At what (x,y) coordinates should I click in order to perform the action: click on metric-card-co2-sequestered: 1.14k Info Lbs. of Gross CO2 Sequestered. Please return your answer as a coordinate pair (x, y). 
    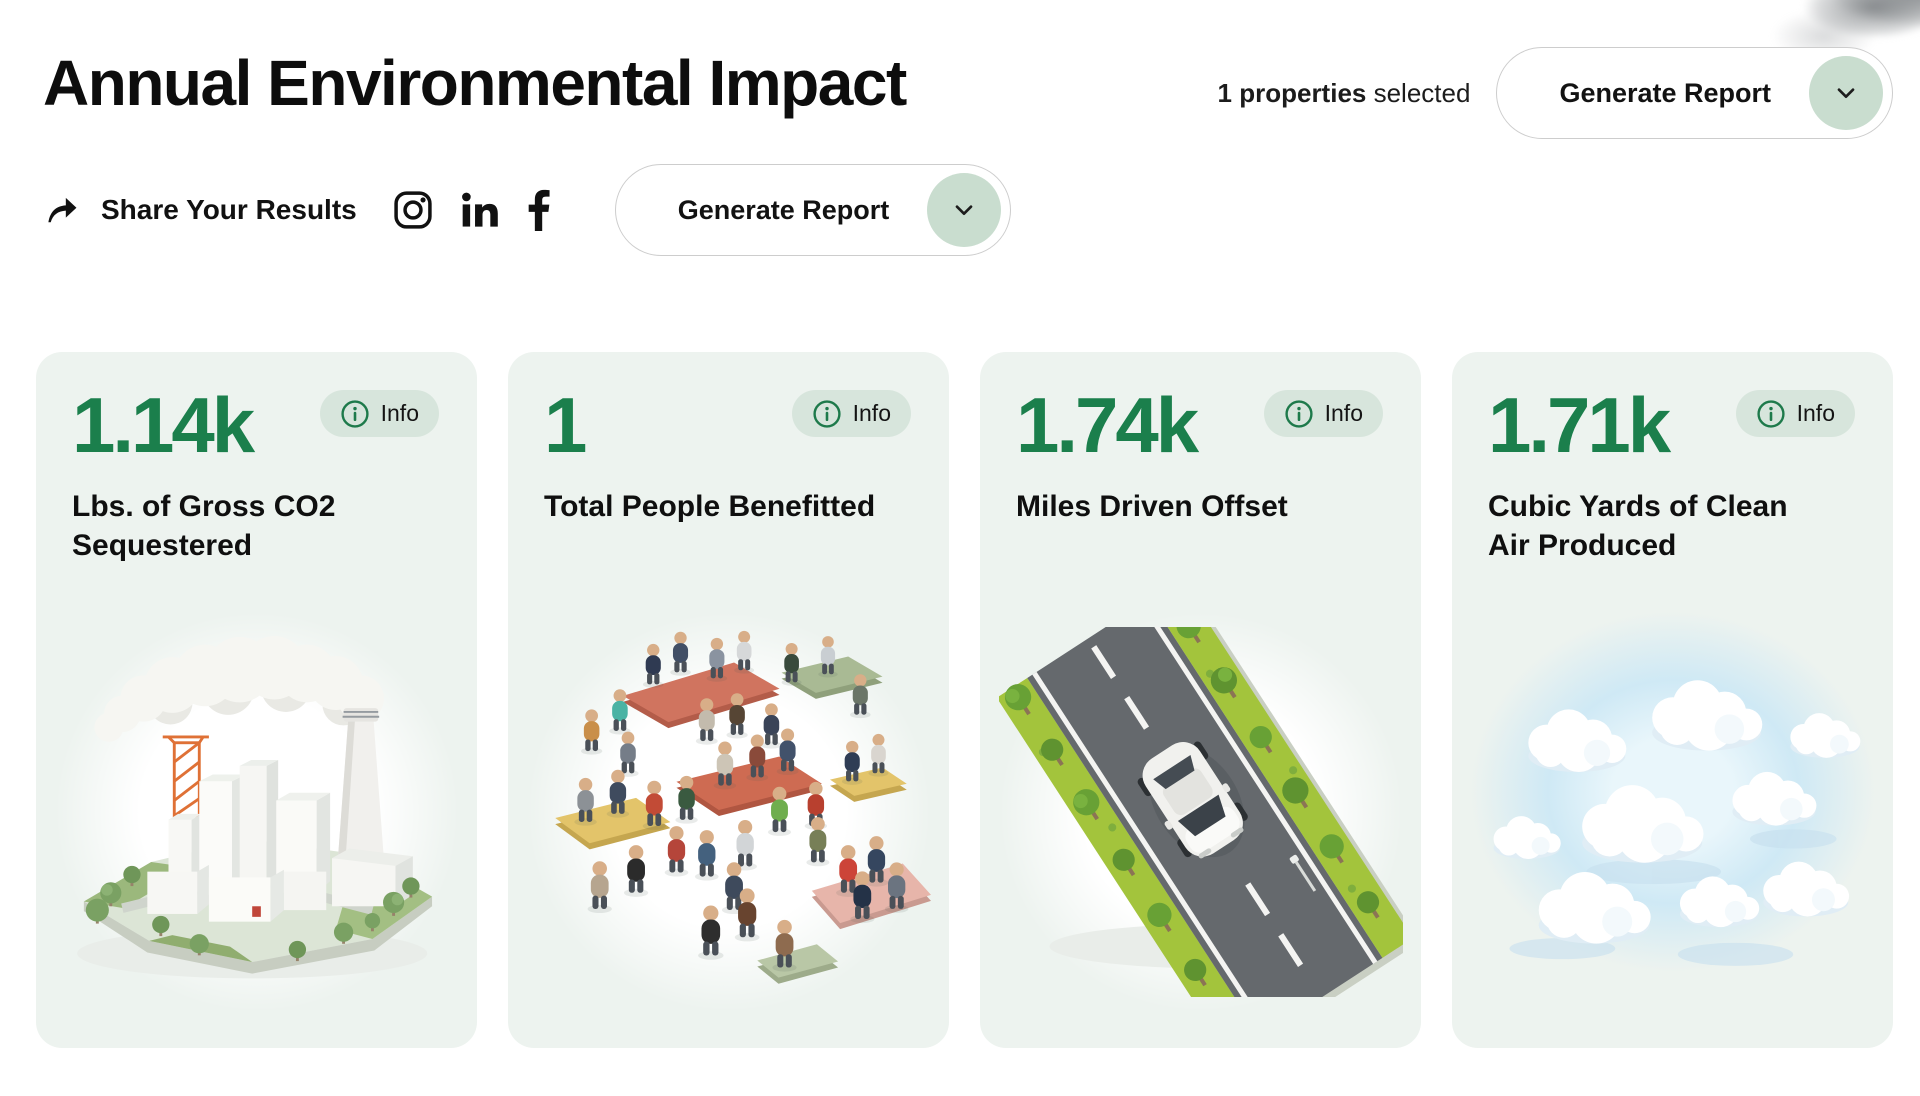
    Looking at the image, I should click on (256, 700).